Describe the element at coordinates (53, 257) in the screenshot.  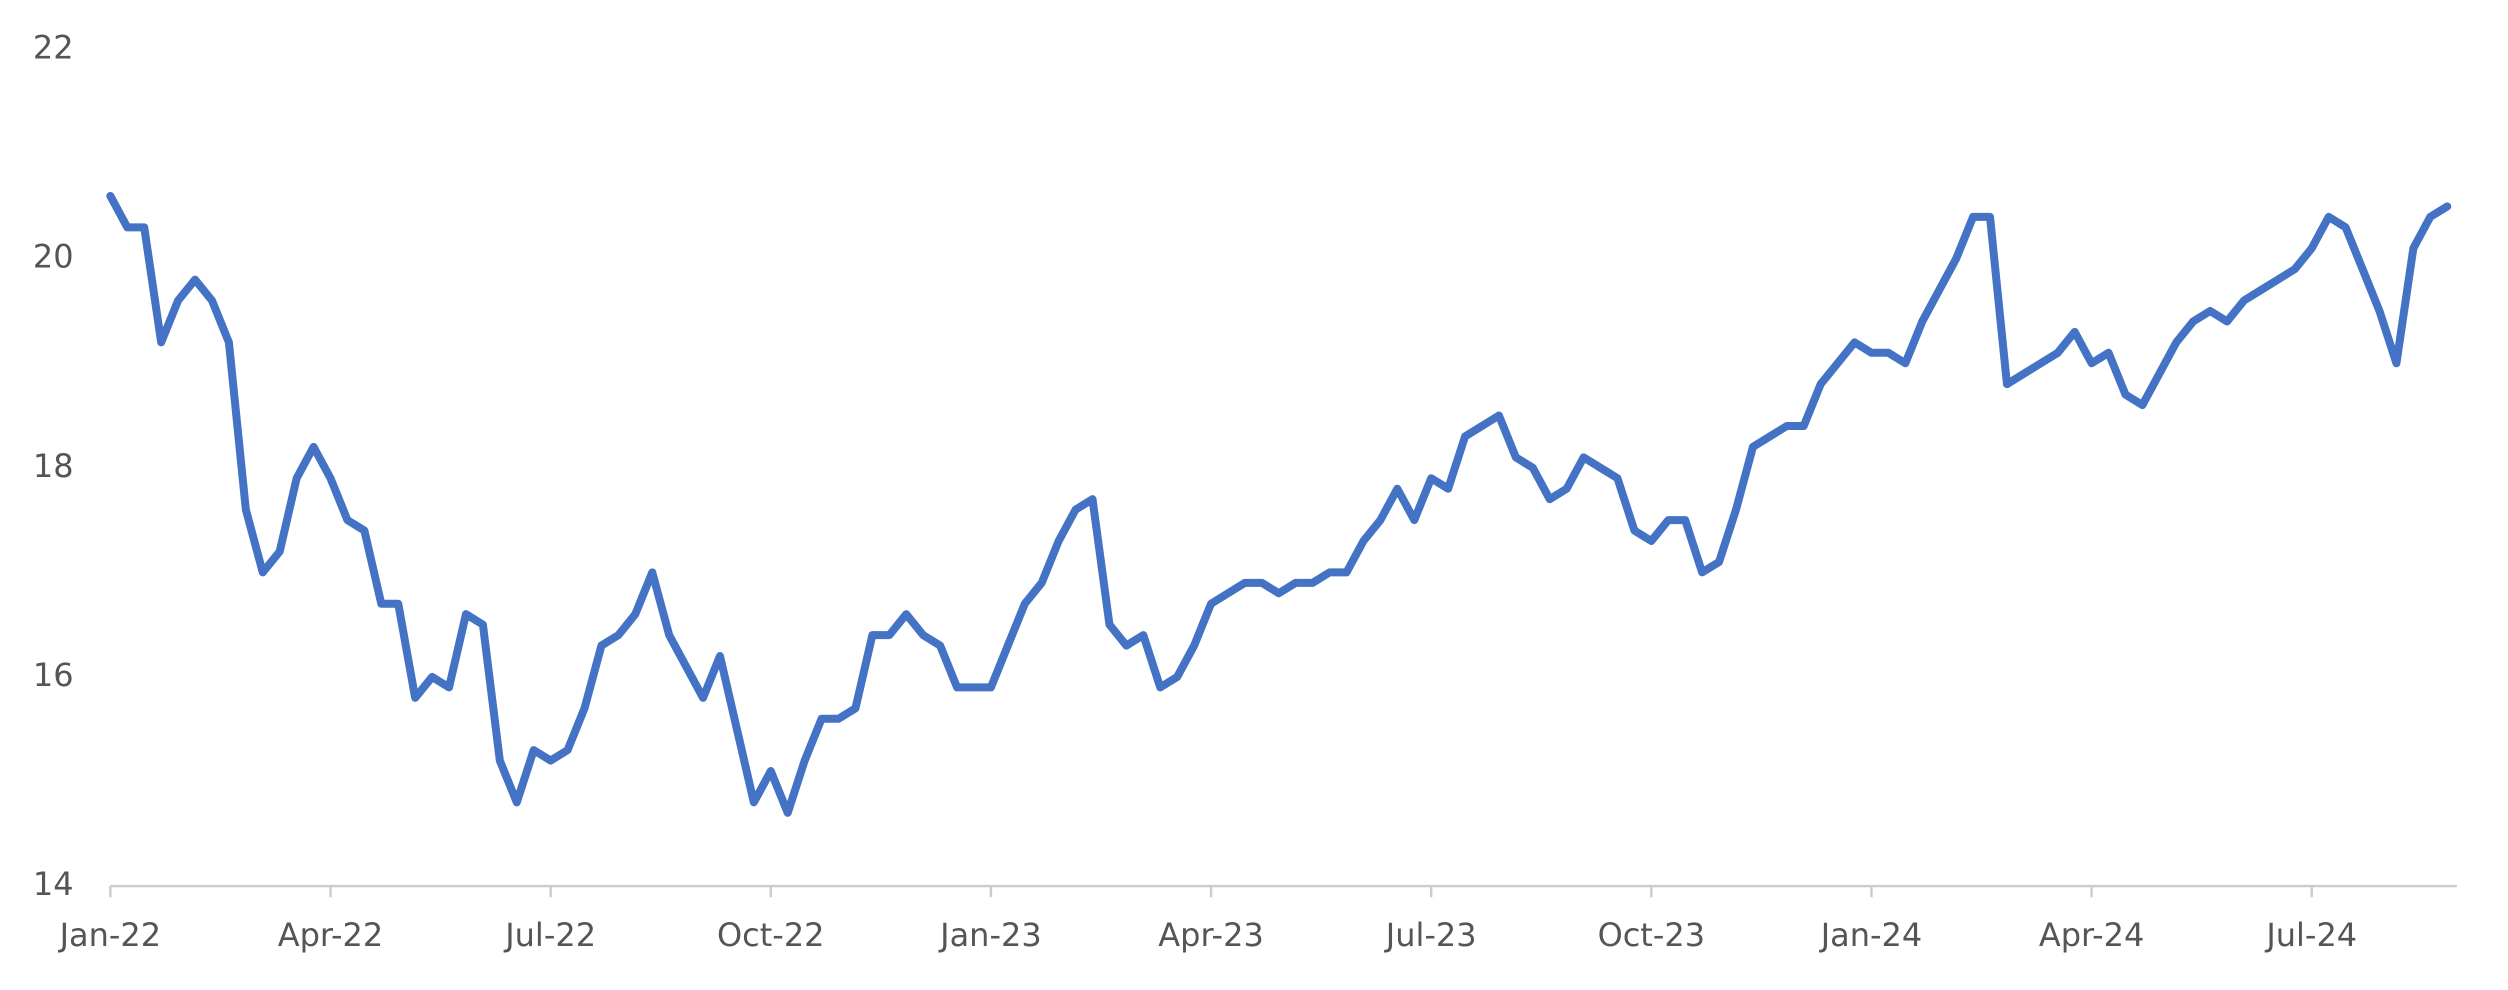
I see `y-tick-label: 20` at that location.